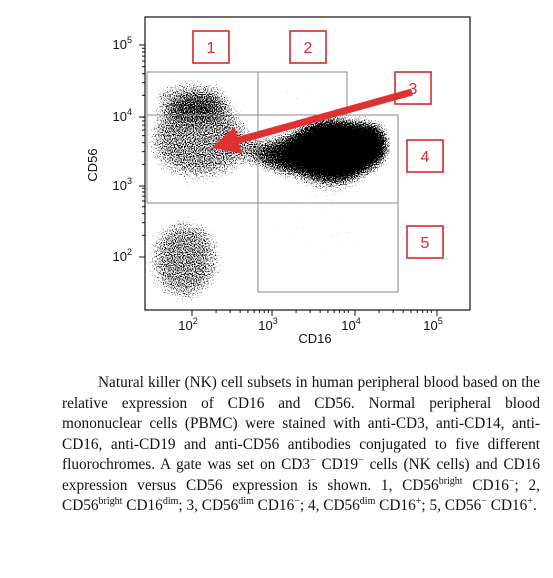 The height and width of the screenshot is (578, 553). What do you see at coordinates (329, 505) in the screenshot?
I see `caption-text: ; 4, CD56` at bounding box center [329, 505].